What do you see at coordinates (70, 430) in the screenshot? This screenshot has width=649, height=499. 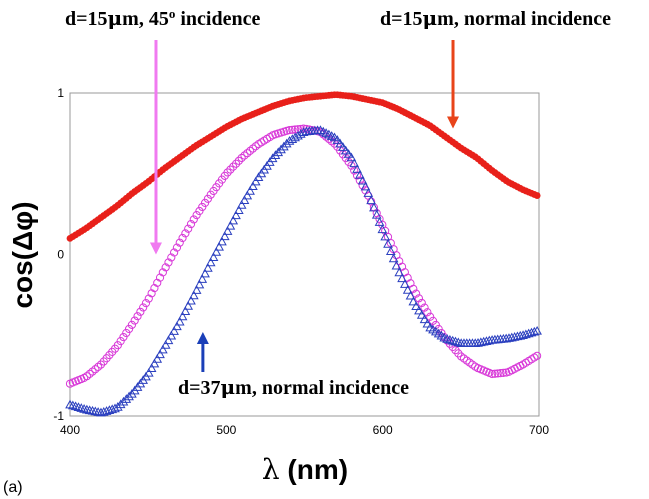 I see `x-tick-label: 400` at bounding box center [70, 430].